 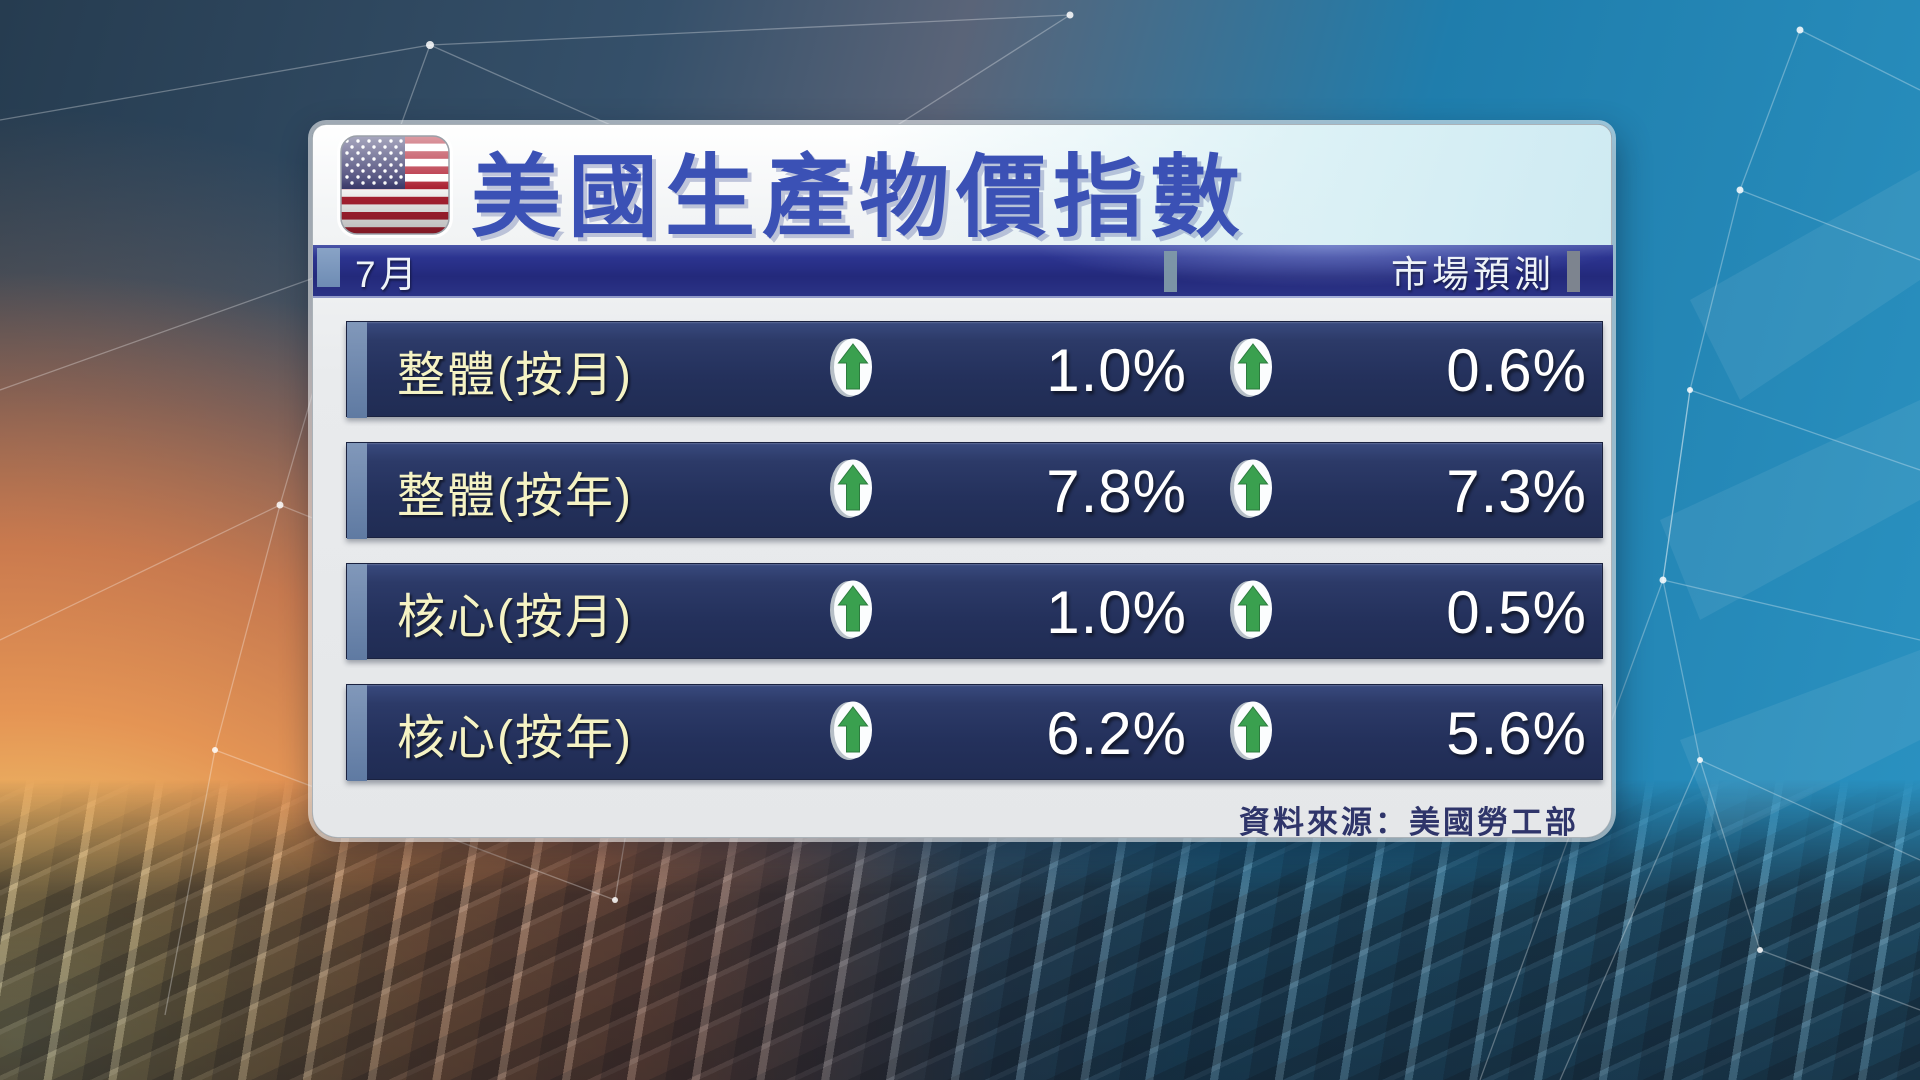 What do you see at coordinates (963, 271) in the screenshot?
I see `table-header-bar: 7月 市場預測` at bounding box center [963, 271].